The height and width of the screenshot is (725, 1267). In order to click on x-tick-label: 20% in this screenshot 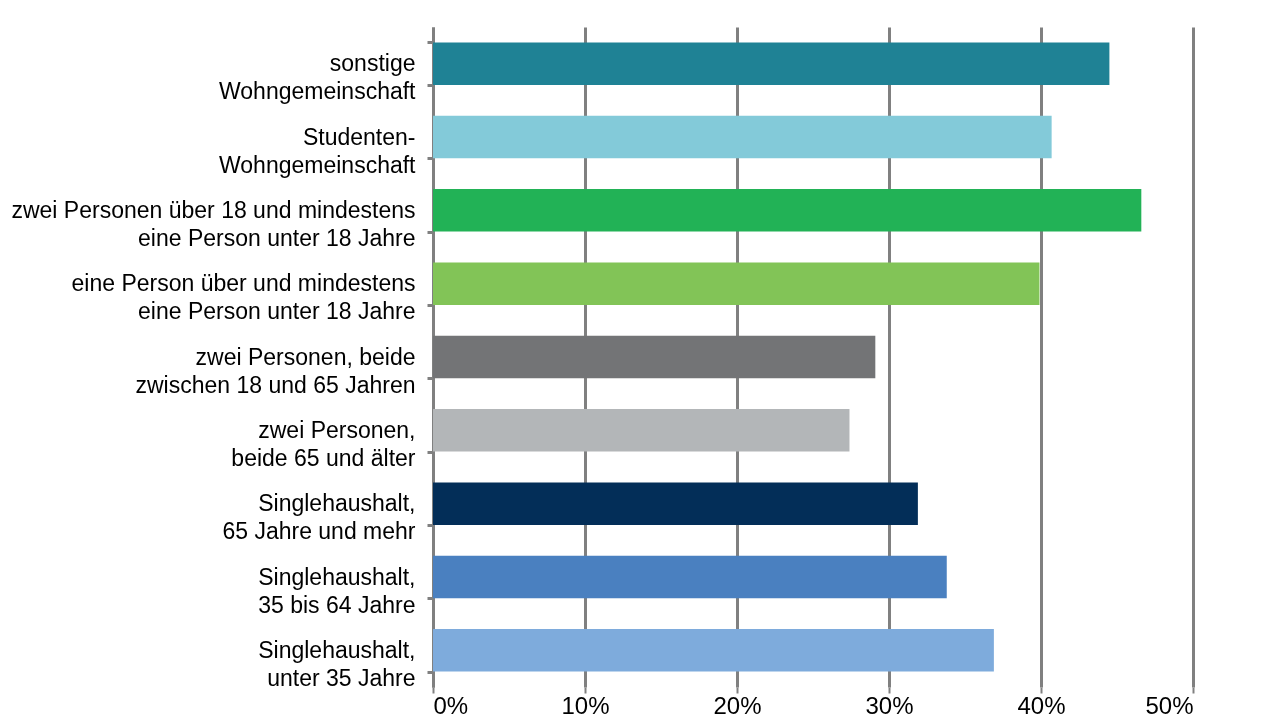, I will do `click(737, 705)`.